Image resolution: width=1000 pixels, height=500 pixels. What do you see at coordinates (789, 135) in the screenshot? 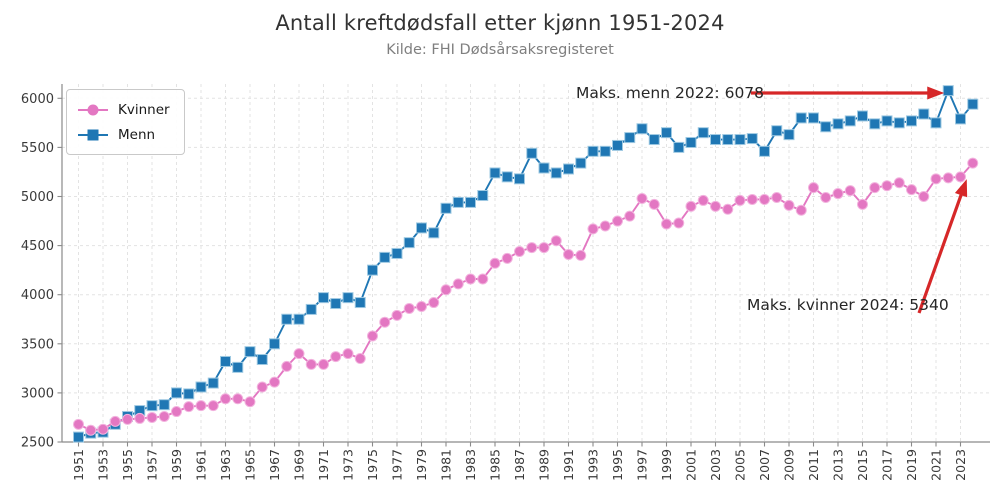
I see `data-point-menn-2009` at bounding box center [789, 135].